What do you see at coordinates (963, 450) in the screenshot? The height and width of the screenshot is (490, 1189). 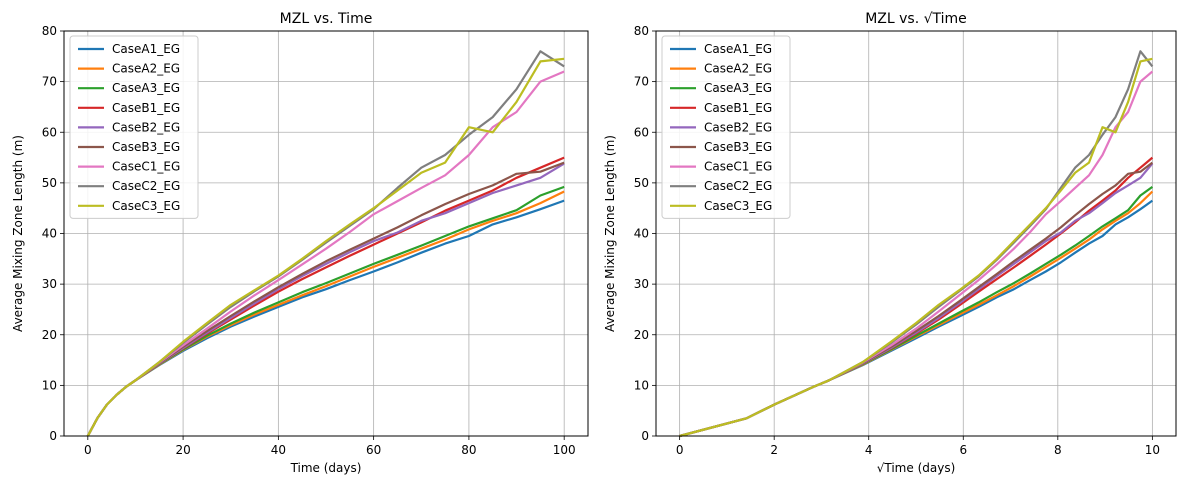 I see `x-tick-label: 6` at bounding box center [963, 450].